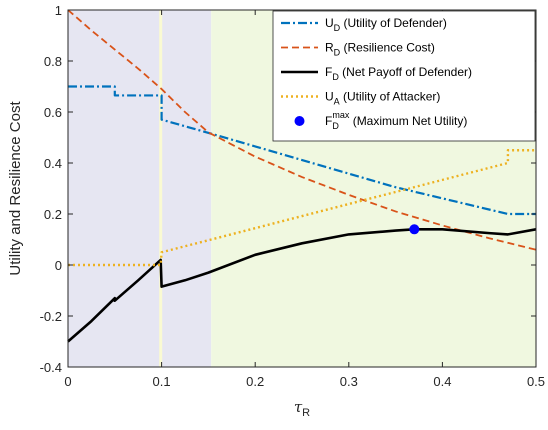 This screenshot has width=548, height=430. Describe the element at coordinates (390, 97) in the screenshot. I see `legend-label-text: (Utility of Attacker)` at that location.